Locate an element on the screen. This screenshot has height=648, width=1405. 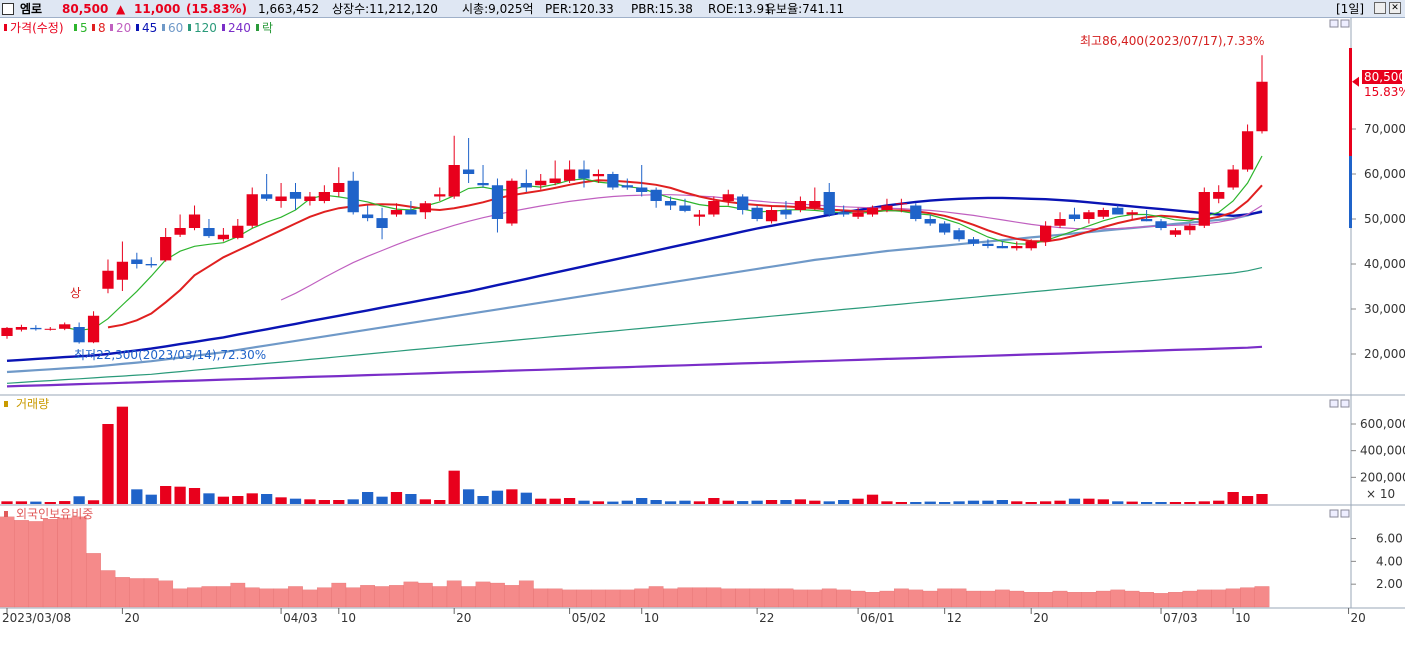
legend-item: 락 is located at coordinates (267, 28).